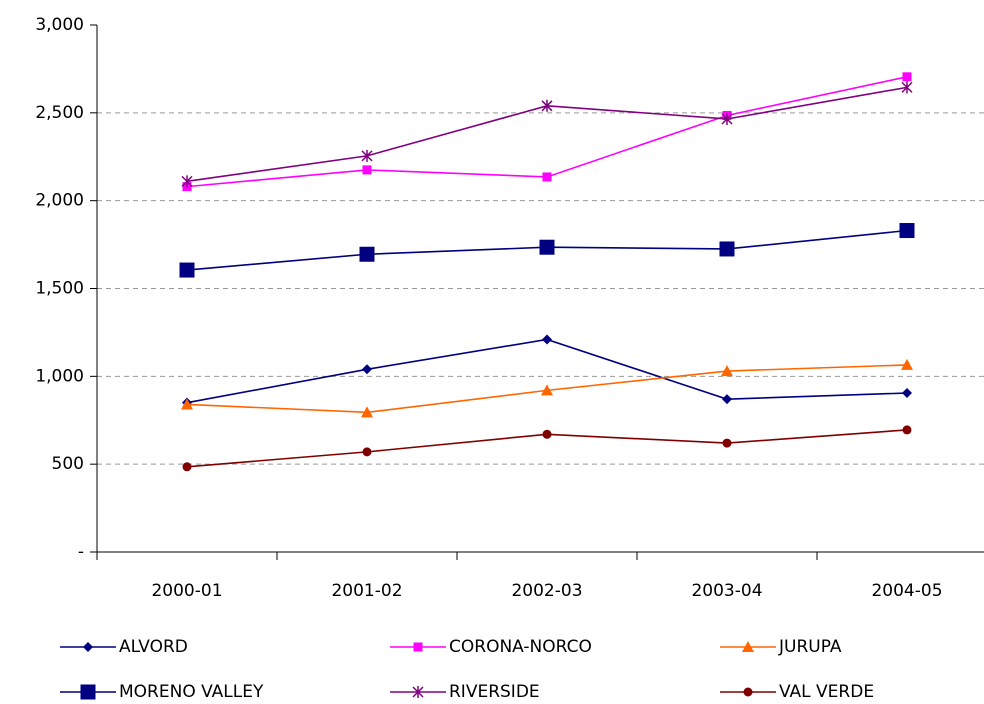  What do you see at coordinates (68, 464) in the screenshot?
I see `y-tick-label: 500` at bounding box center [68, 464].